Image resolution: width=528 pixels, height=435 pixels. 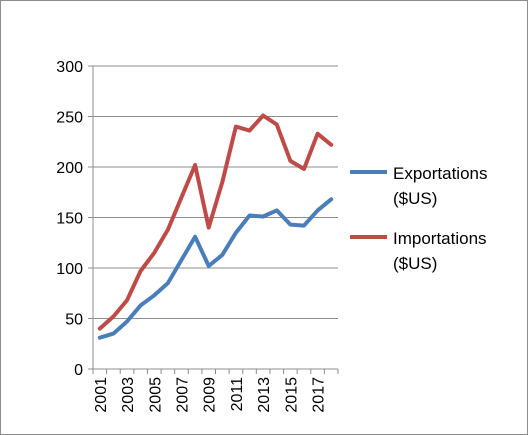 I want to click on y-tick-label: 100, so click(x=69, y=269).